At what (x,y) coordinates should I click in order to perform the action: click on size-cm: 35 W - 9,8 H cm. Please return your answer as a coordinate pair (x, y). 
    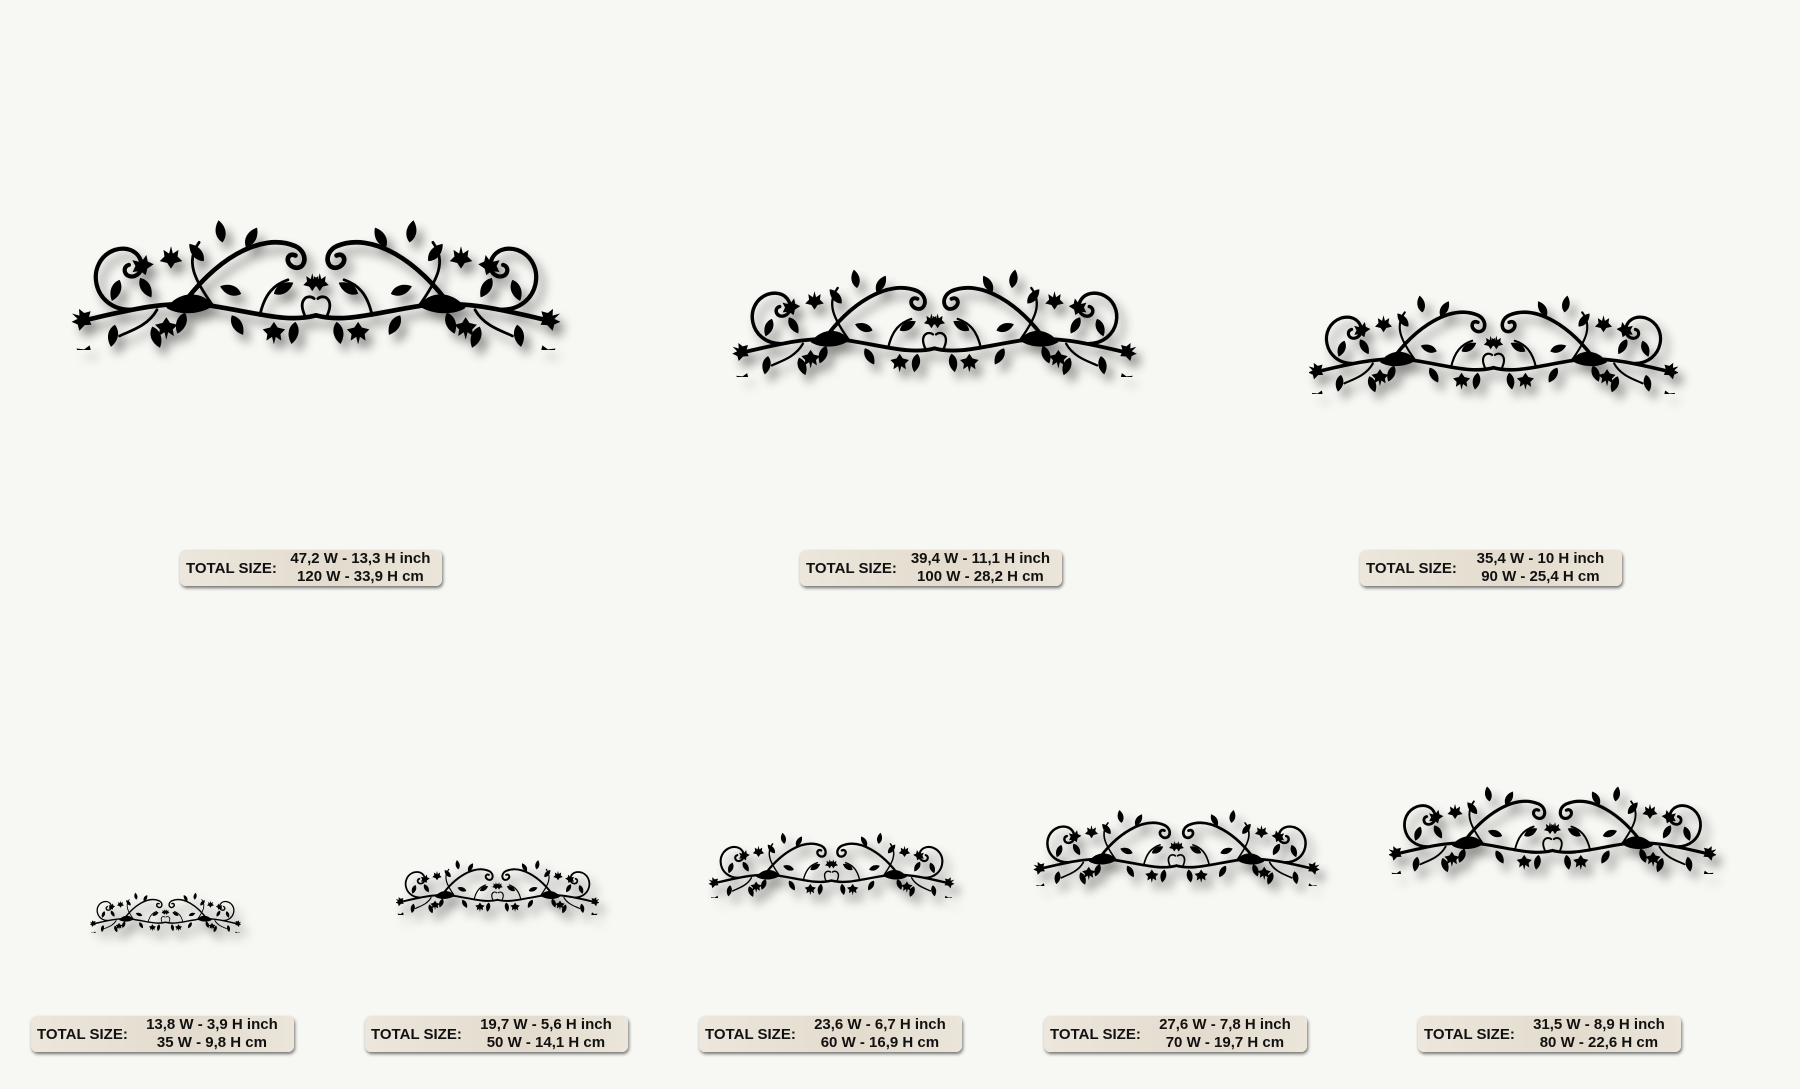
    Looking at the image, I should click on (211, 1042).